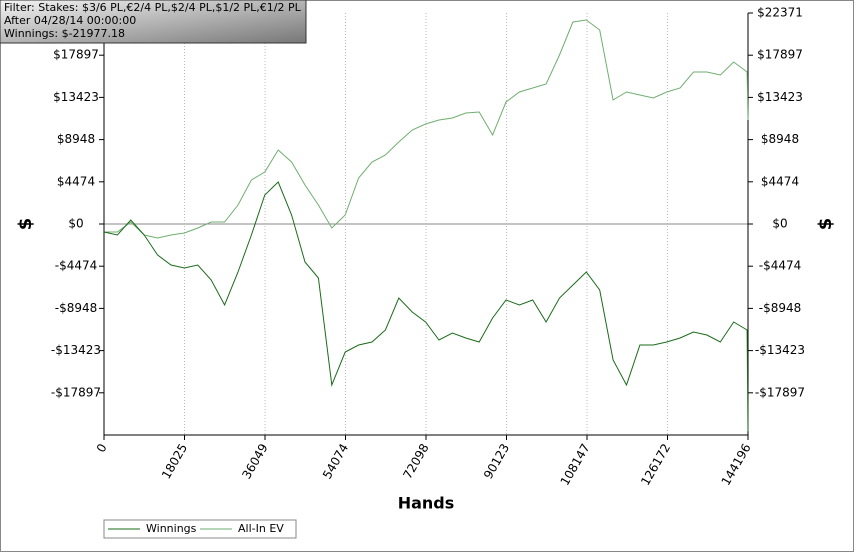 The height and width of the screenshot is (552, 854). What do you see at coordinates (779, 224) in the screenshot?
I see `y2-tick-label: $0` at bounding box center [779, 224].